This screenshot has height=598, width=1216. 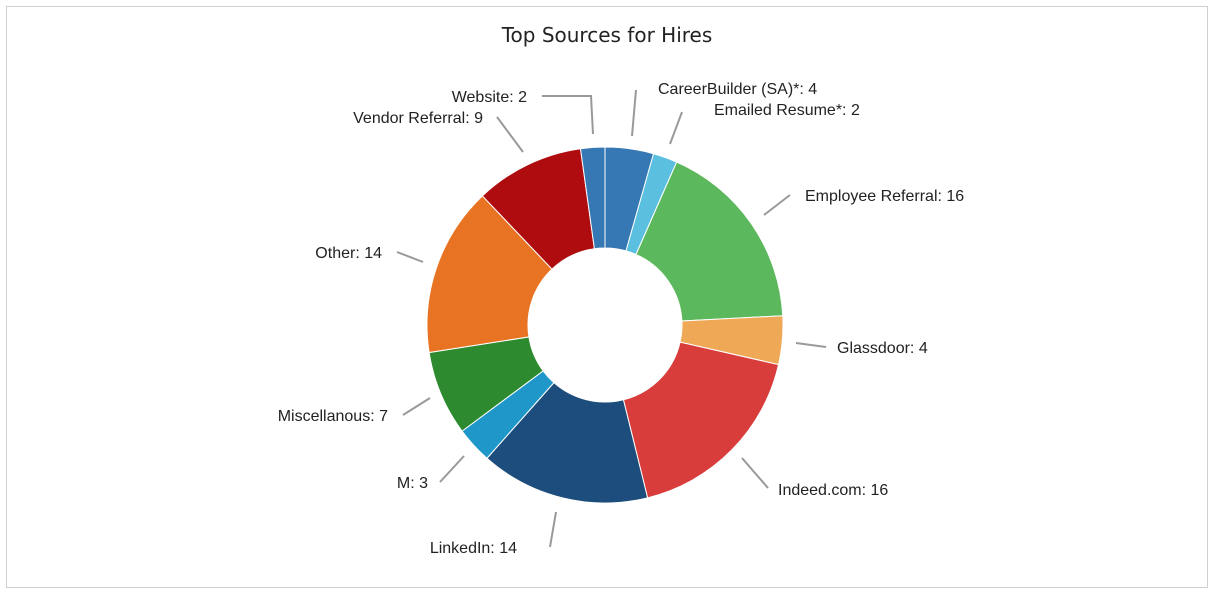 What do you see at coordinates (709, 241) in the screenshot?
I see `slice-employee-referral` at bounding box center [709, 241].